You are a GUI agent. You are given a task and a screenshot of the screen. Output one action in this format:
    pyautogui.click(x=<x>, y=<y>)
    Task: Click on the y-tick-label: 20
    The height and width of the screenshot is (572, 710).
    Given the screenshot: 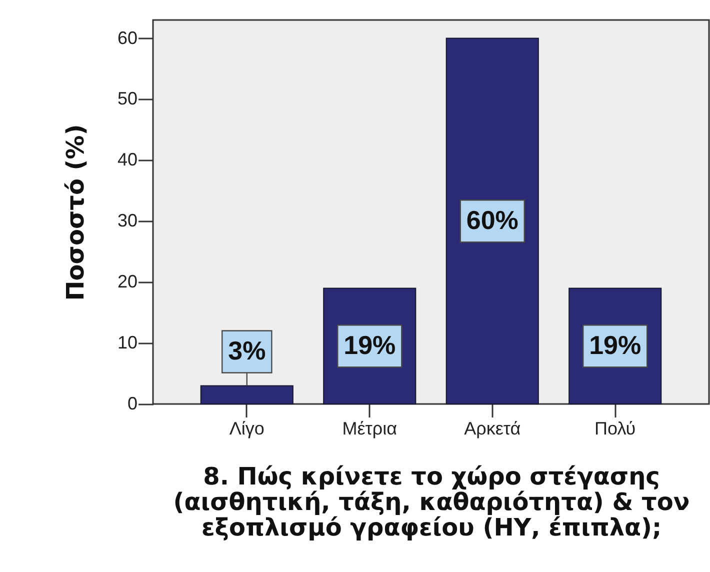 What is the action you would take?
    pyautogui.click(x=127, y=282)
    